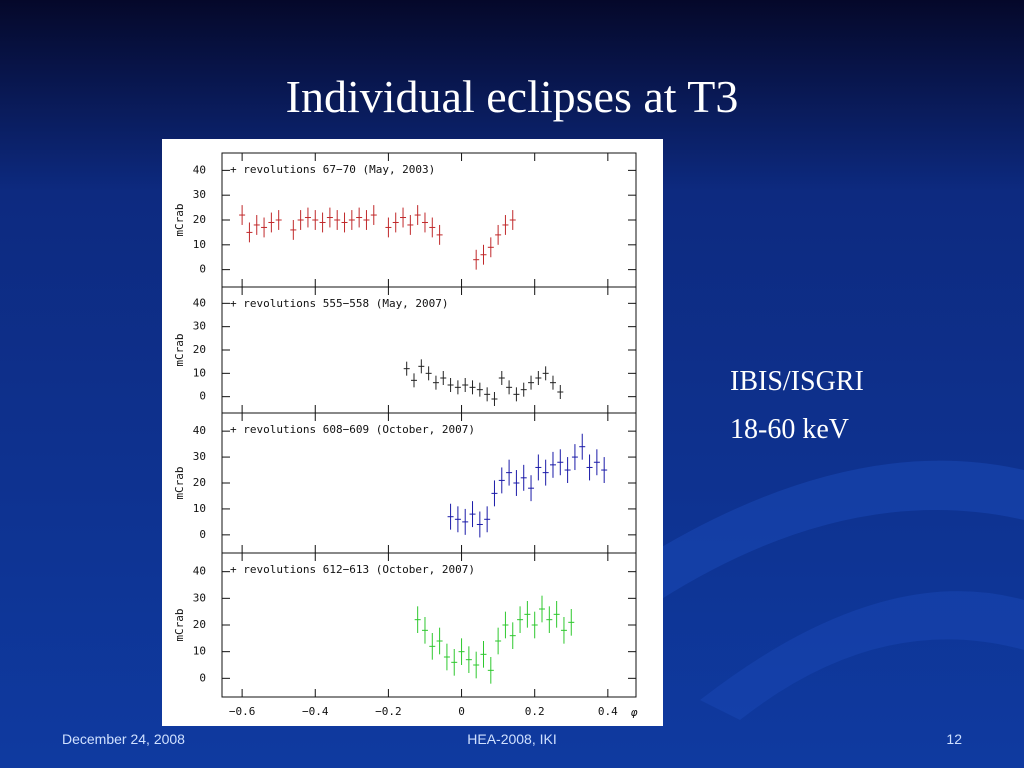 The image size is (1024, 768). I want to click on footer-page: 12, so click(954, 739).